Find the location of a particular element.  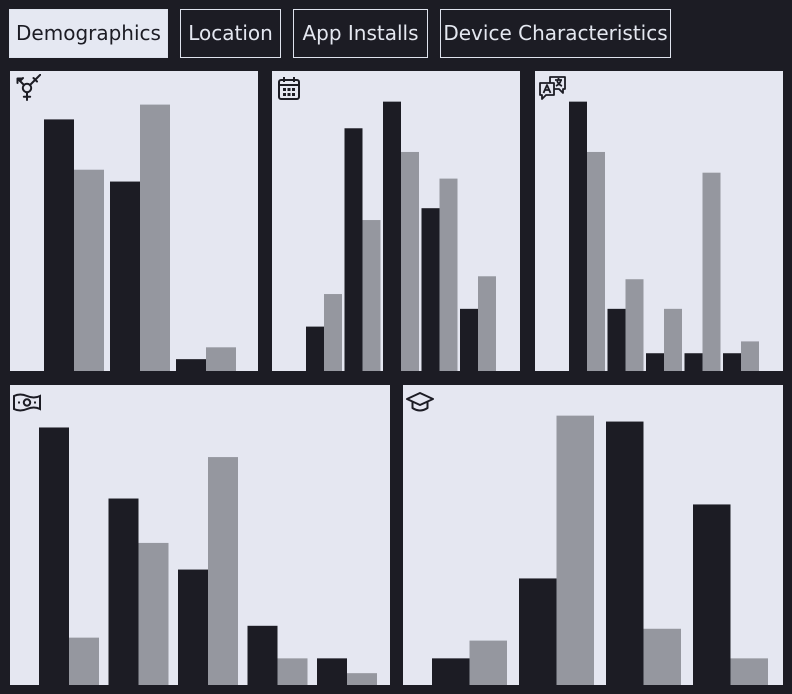

tab-app-installs: App Installs is located at coordinates (360, 33).